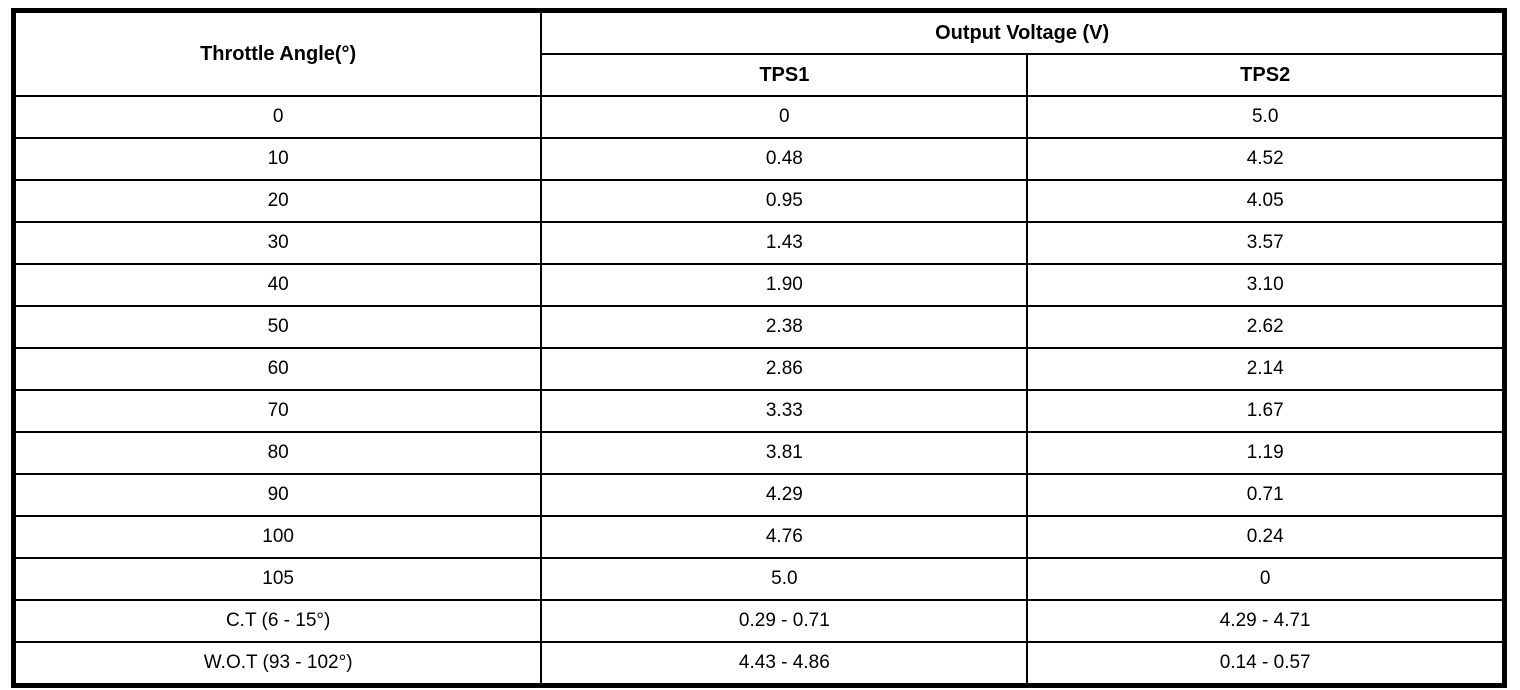 The width and height of the screenshot is (1520, 690). I want to click on cell-throttle-angle: 100, so click(277, 537).